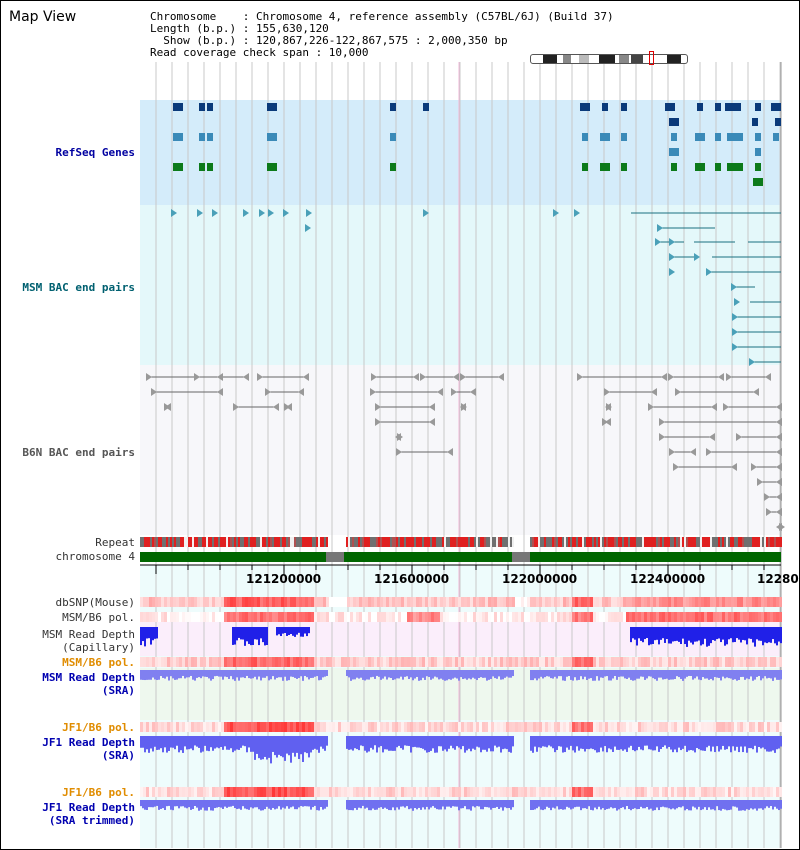  Describe the element at coordinates (668, 579) in the screenshot. I see `axis-tick-label: 122400000` at that location.